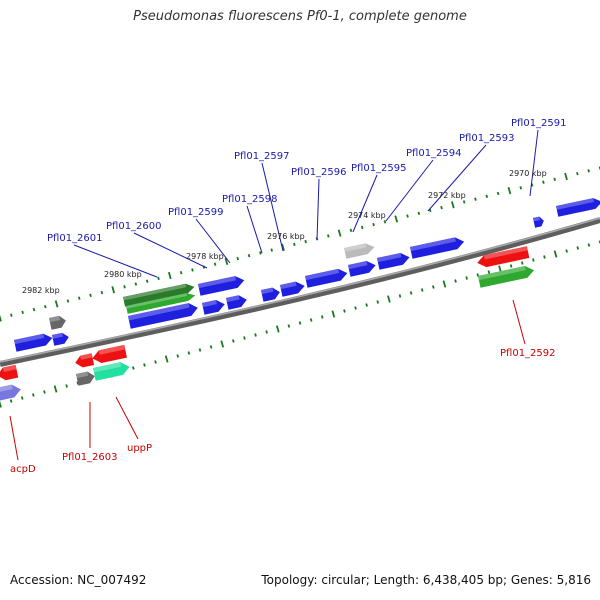 The image size is (600, 600). Describe the element at coordinates (286, 236) in the screenshot. I see `kbp-label: 2976 kbp` at that location.